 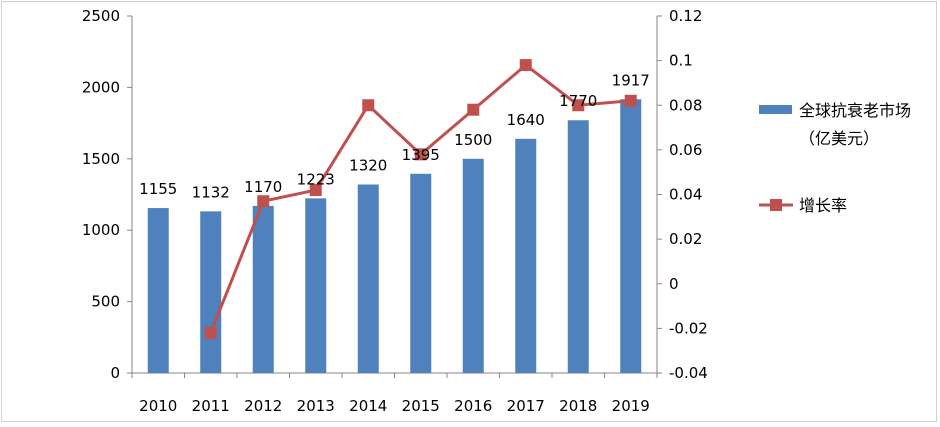 What do you see at coordinates (685, 16) in the screenshot?
I see `right-axis-tick-label: 0.12` at bounding box center [685, 16].